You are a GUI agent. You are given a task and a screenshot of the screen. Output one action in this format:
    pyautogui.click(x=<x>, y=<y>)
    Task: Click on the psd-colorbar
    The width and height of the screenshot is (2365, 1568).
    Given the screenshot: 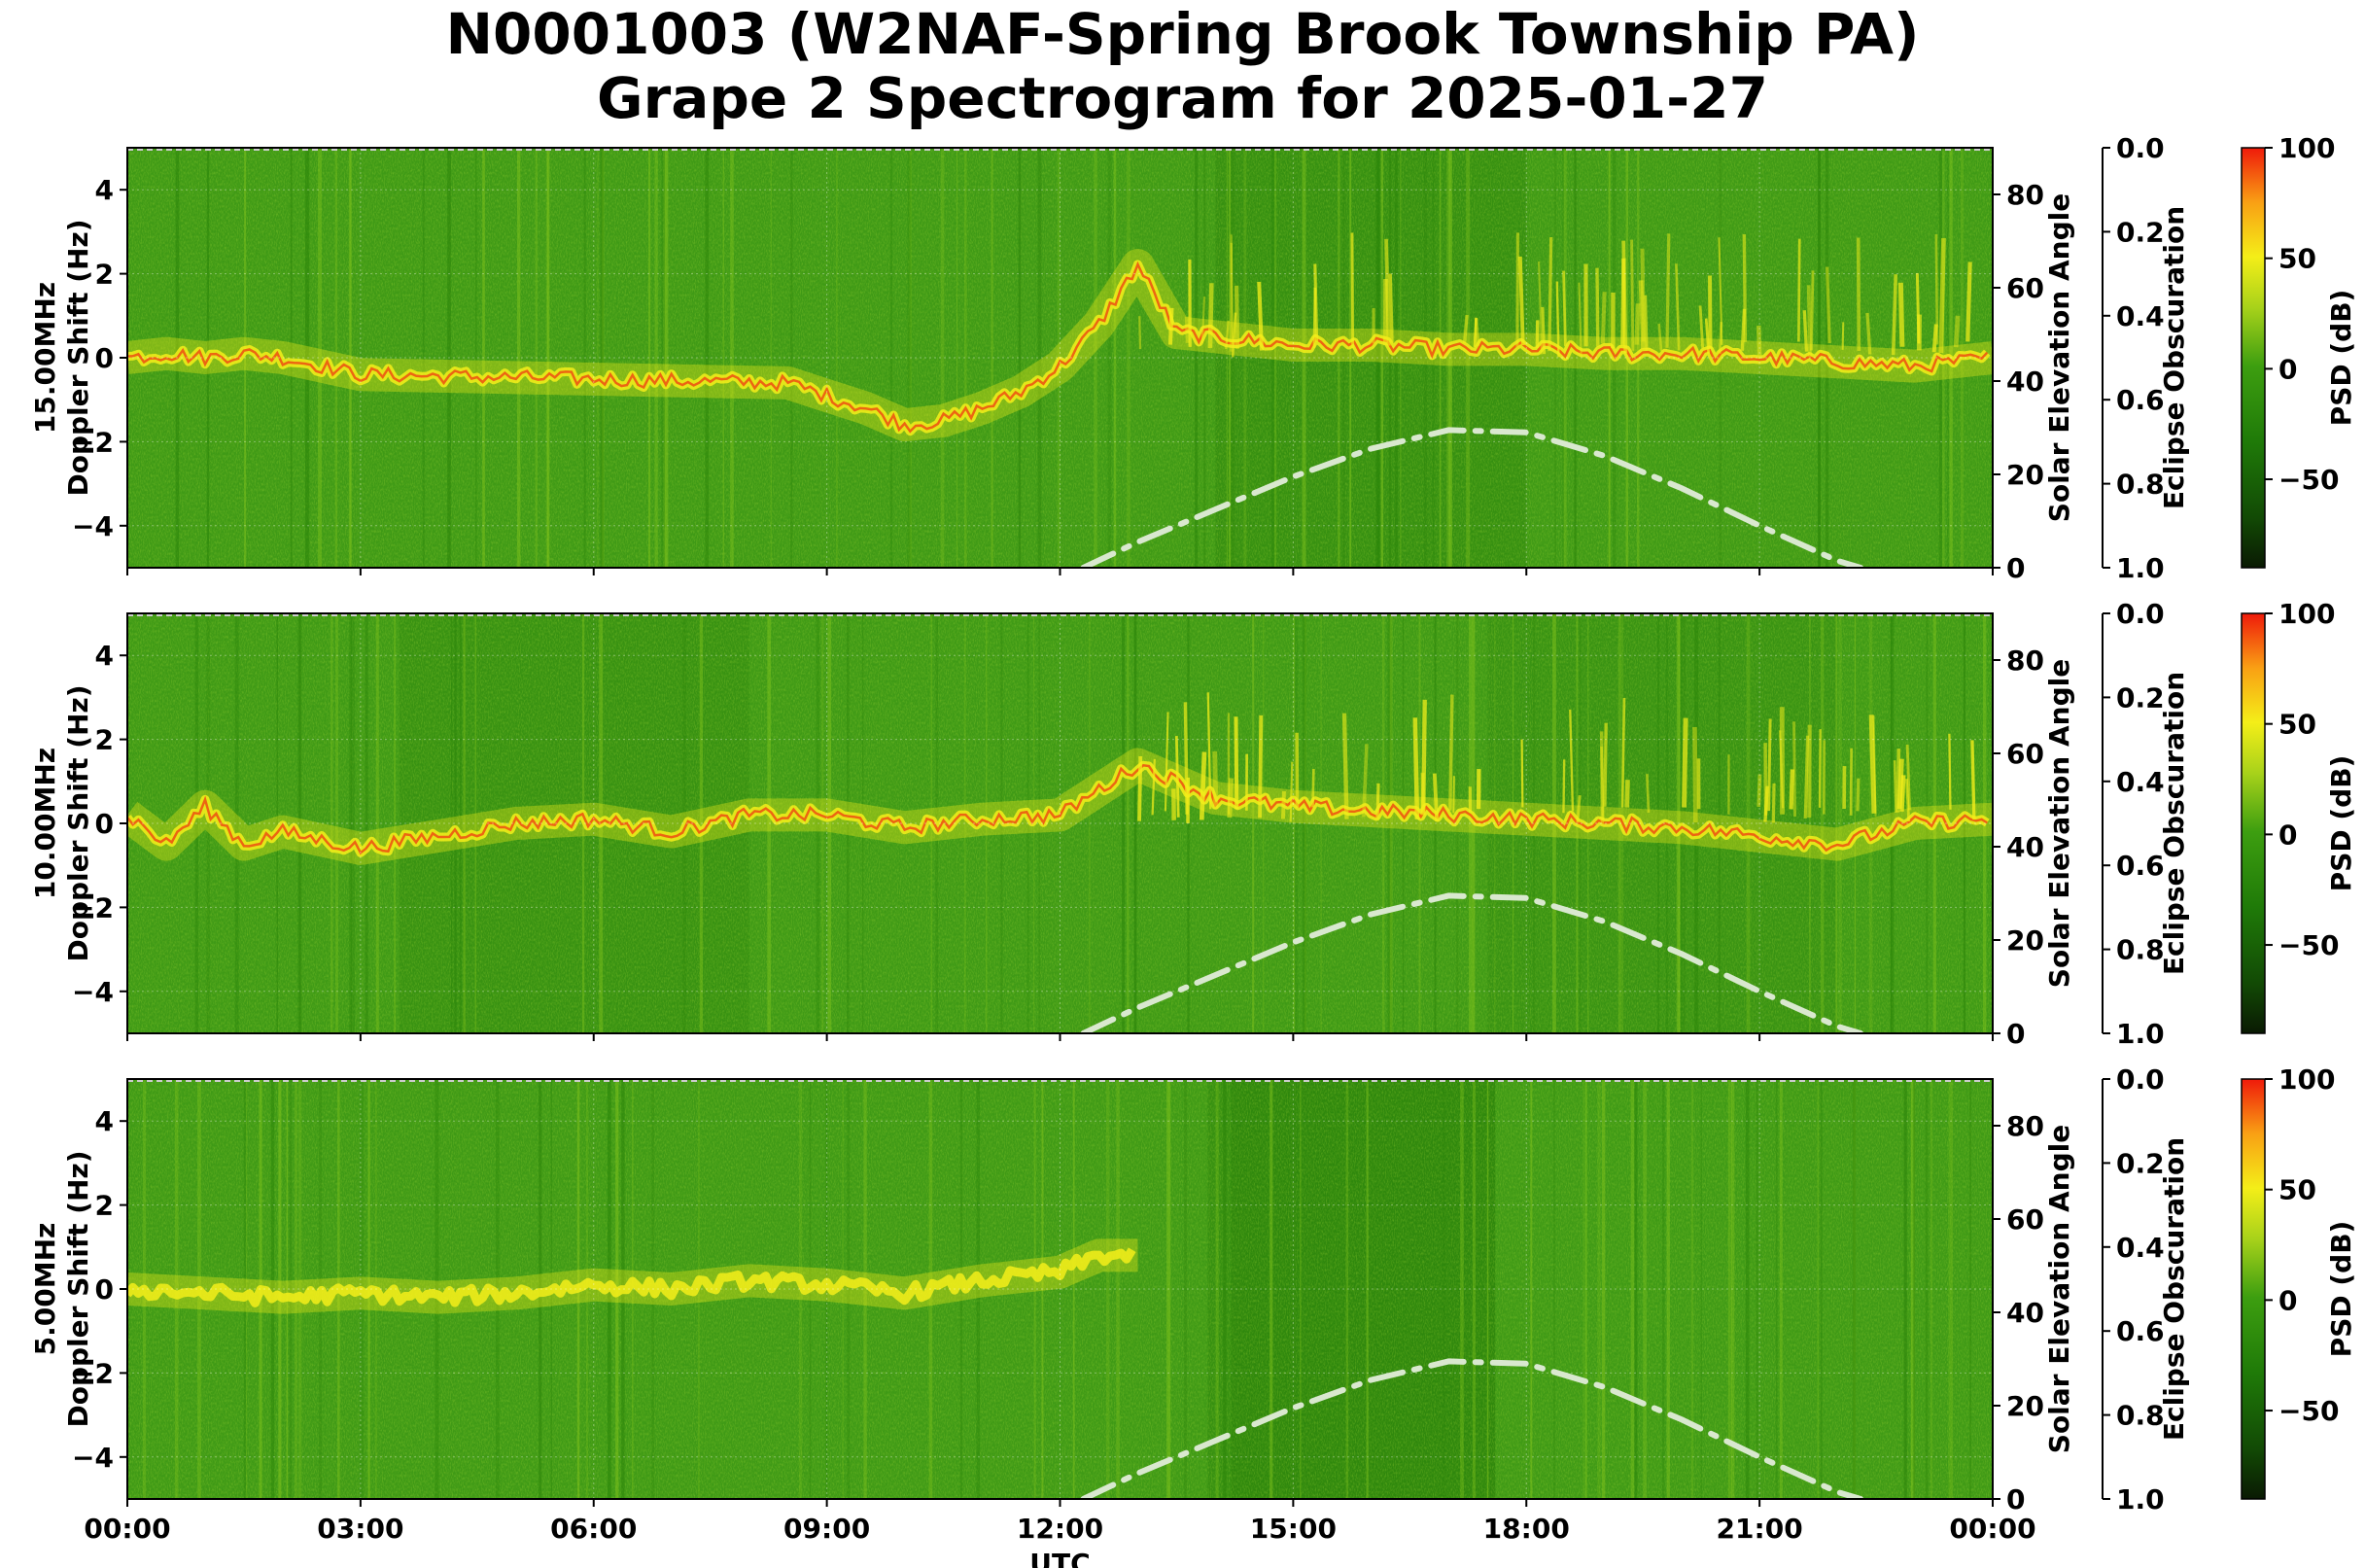 What is the action you would take?
    pyautogui.click(x=2253, y=823)
    